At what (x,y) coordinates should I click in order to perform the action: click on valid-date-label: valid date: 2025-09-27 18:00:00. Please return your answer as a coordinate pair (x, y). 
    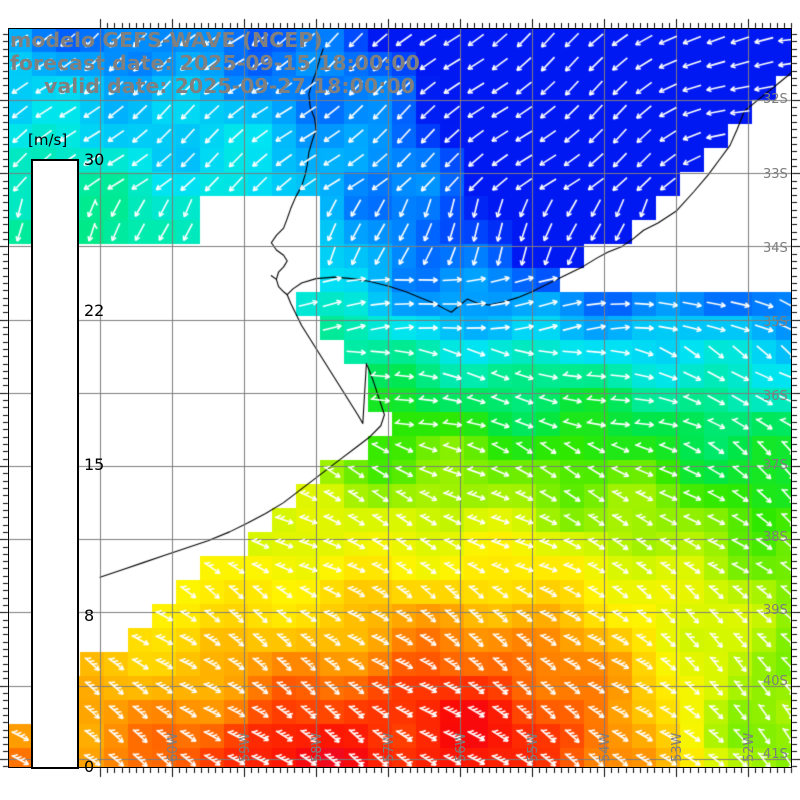
    Looking at the image, I should click on (229, 86).